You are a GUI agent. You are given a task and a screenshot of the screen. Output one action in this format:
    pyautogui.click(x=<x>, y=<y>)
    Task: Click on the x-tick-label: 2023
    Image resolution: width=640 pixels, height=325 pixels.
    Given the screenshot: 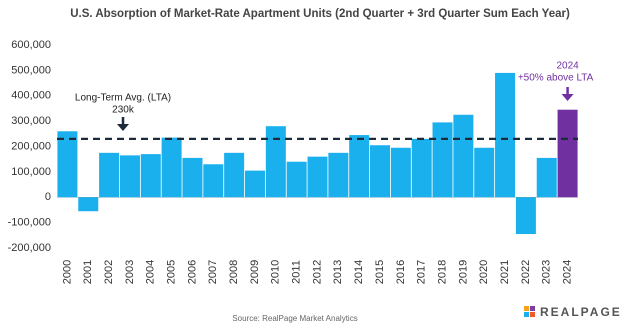 What is the action you would take?
    pyautogui.click(x=547, y=272)
    